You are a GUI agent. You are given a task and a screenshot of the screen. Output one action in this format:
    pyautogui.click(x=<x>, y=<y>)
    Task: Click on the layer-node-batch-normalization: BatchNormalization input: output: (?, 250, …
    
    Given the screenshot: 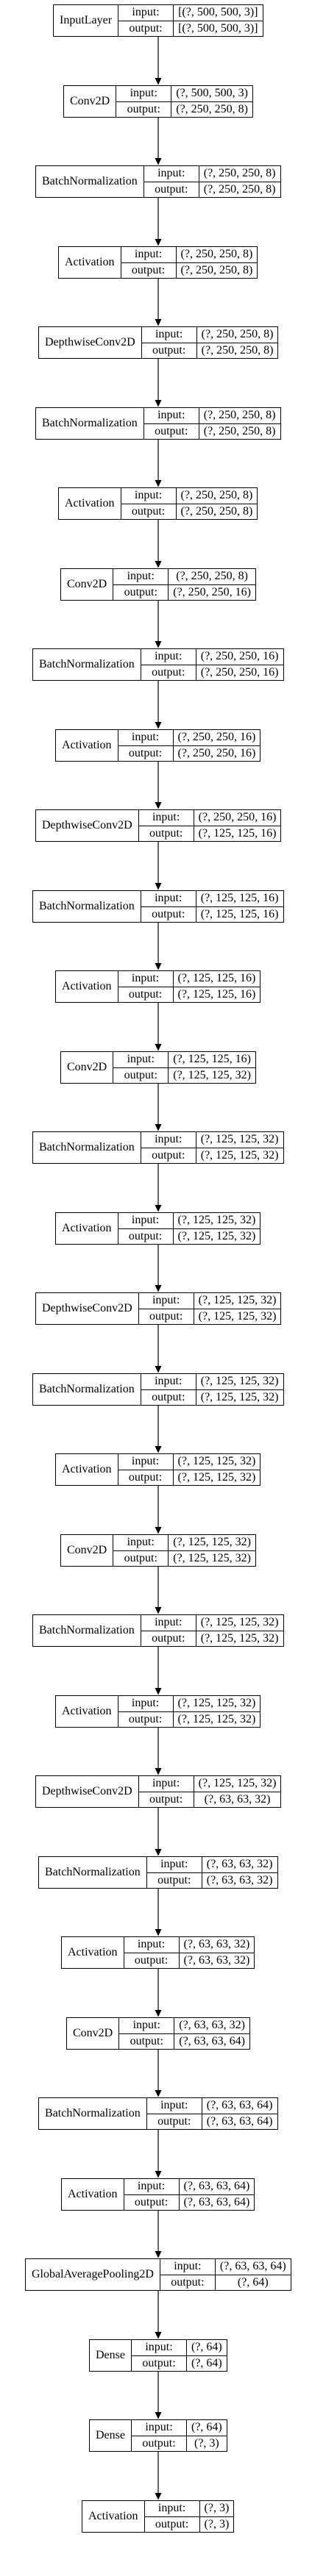 What is the action you would take?
    pyautogui.click(x=158, y=664)
    